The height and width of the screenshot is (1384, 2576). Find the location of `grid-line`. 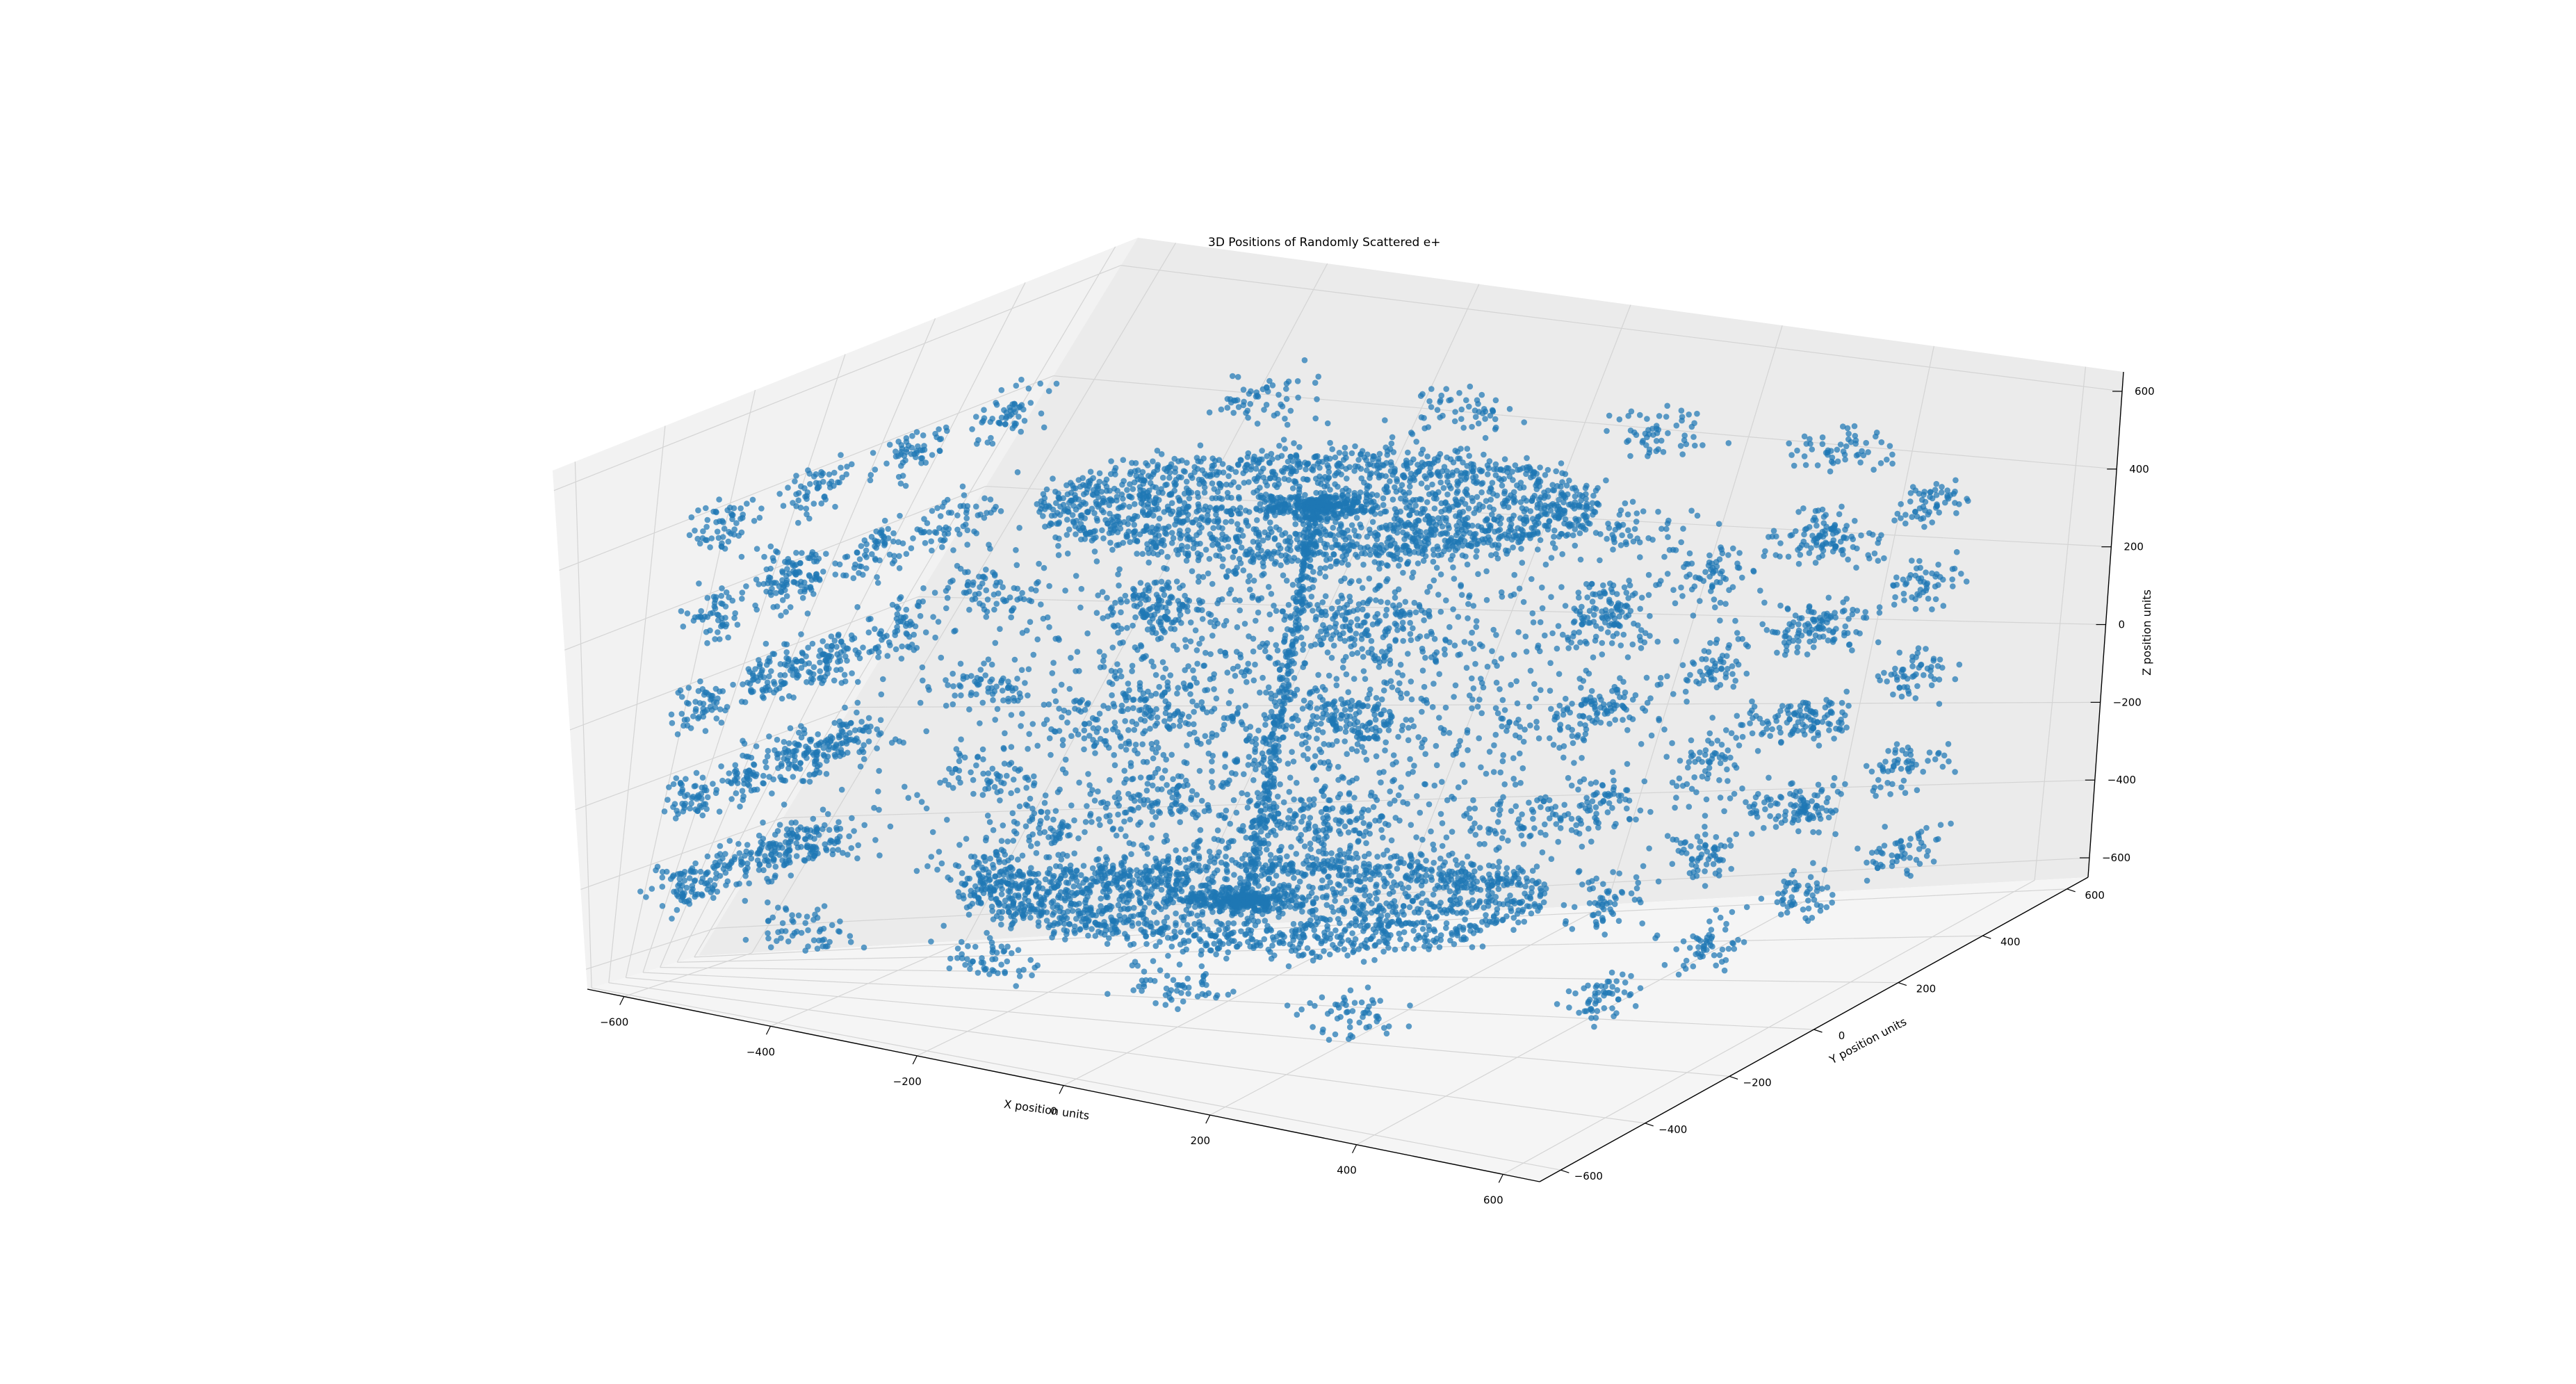

grid-line is located at coordinates (1769, 1027).